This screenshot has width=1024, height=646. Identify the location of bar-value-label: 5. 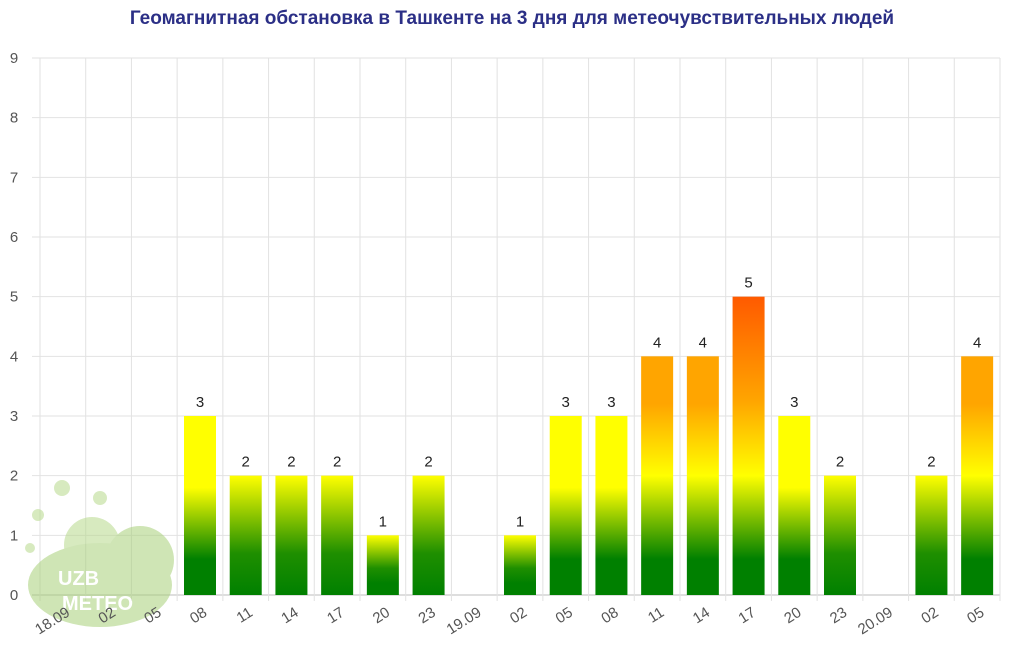
(748, 283).